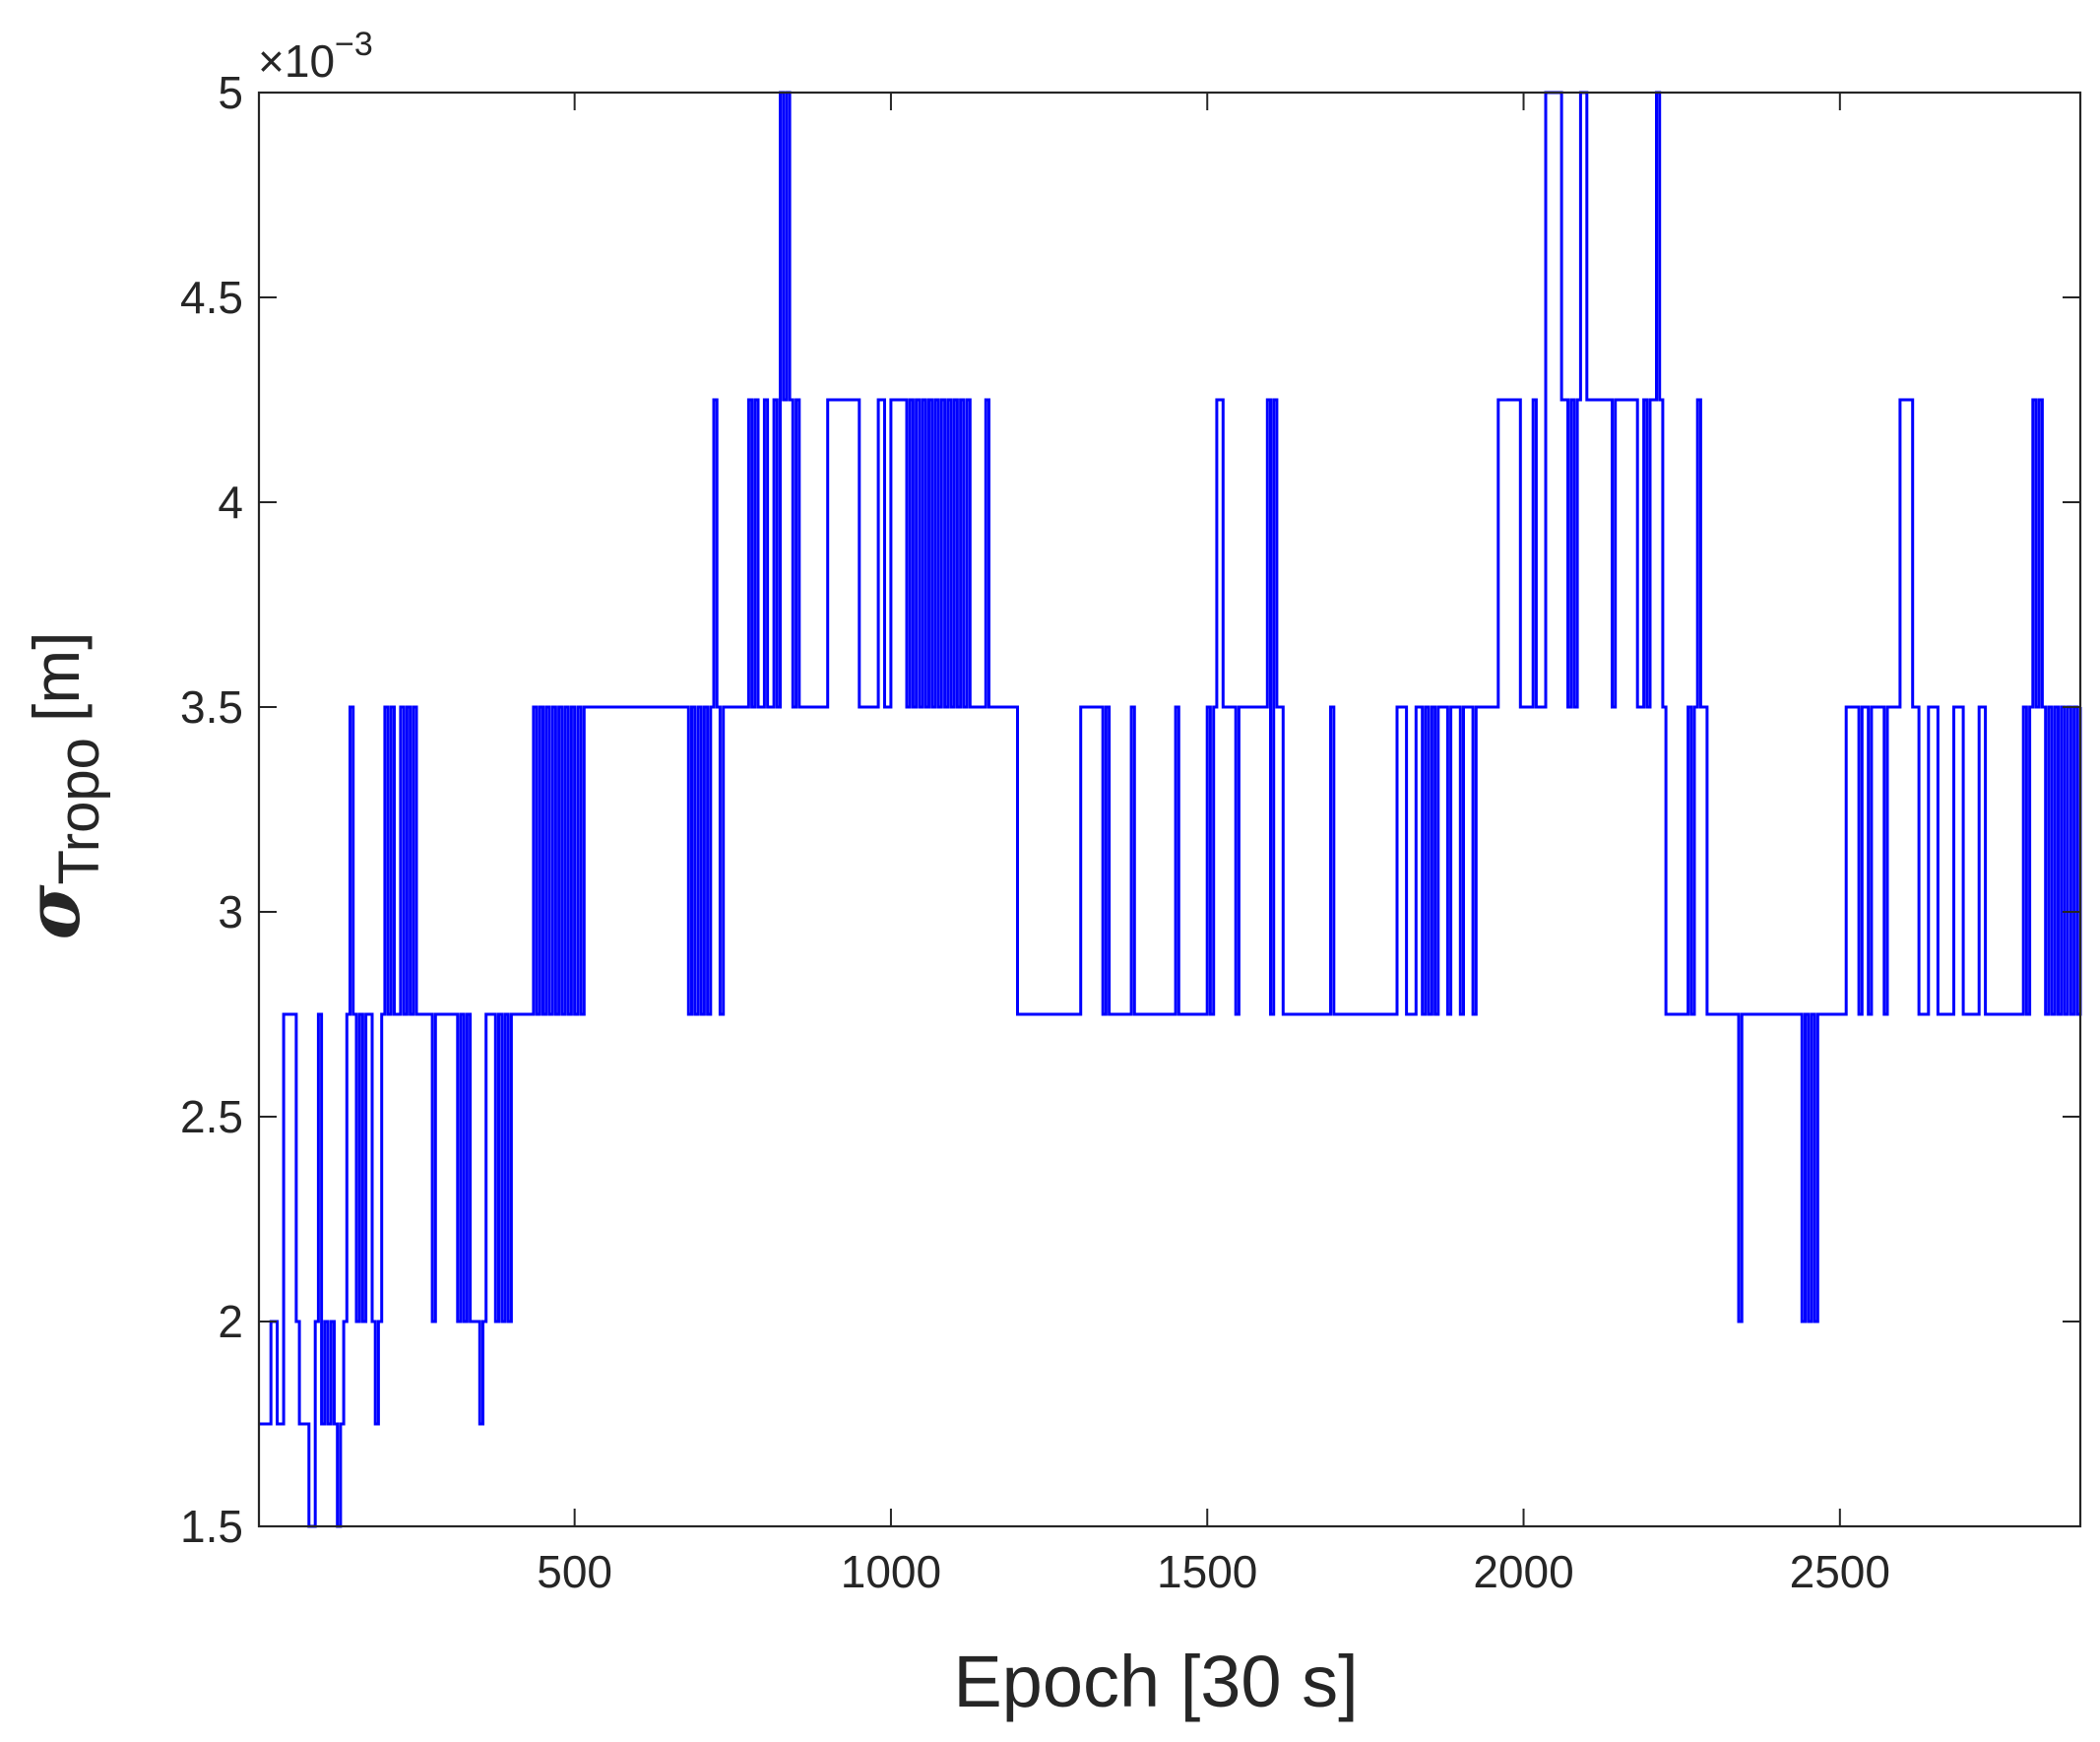  Describe the element at coordinates (212, 298) in the screenshot. I see `y-tick-label: 4.5` at that location.